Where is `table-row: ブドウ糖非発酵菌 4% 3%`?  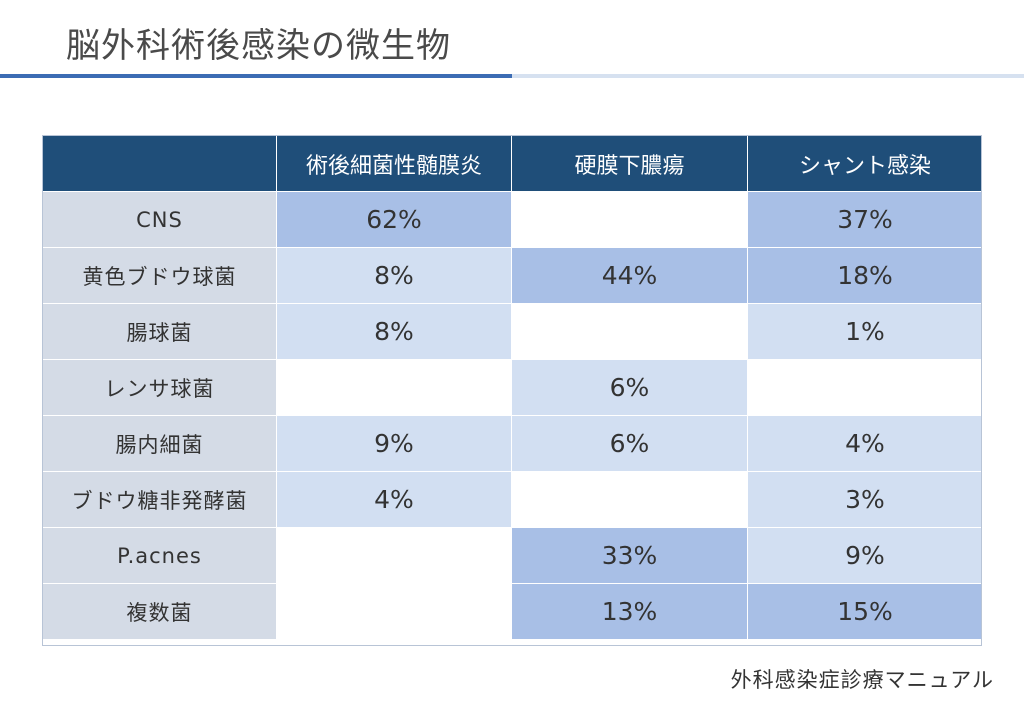
table-row: ブドウ糖非発酵菌 4% 3% is located at coordinates (512, 499).